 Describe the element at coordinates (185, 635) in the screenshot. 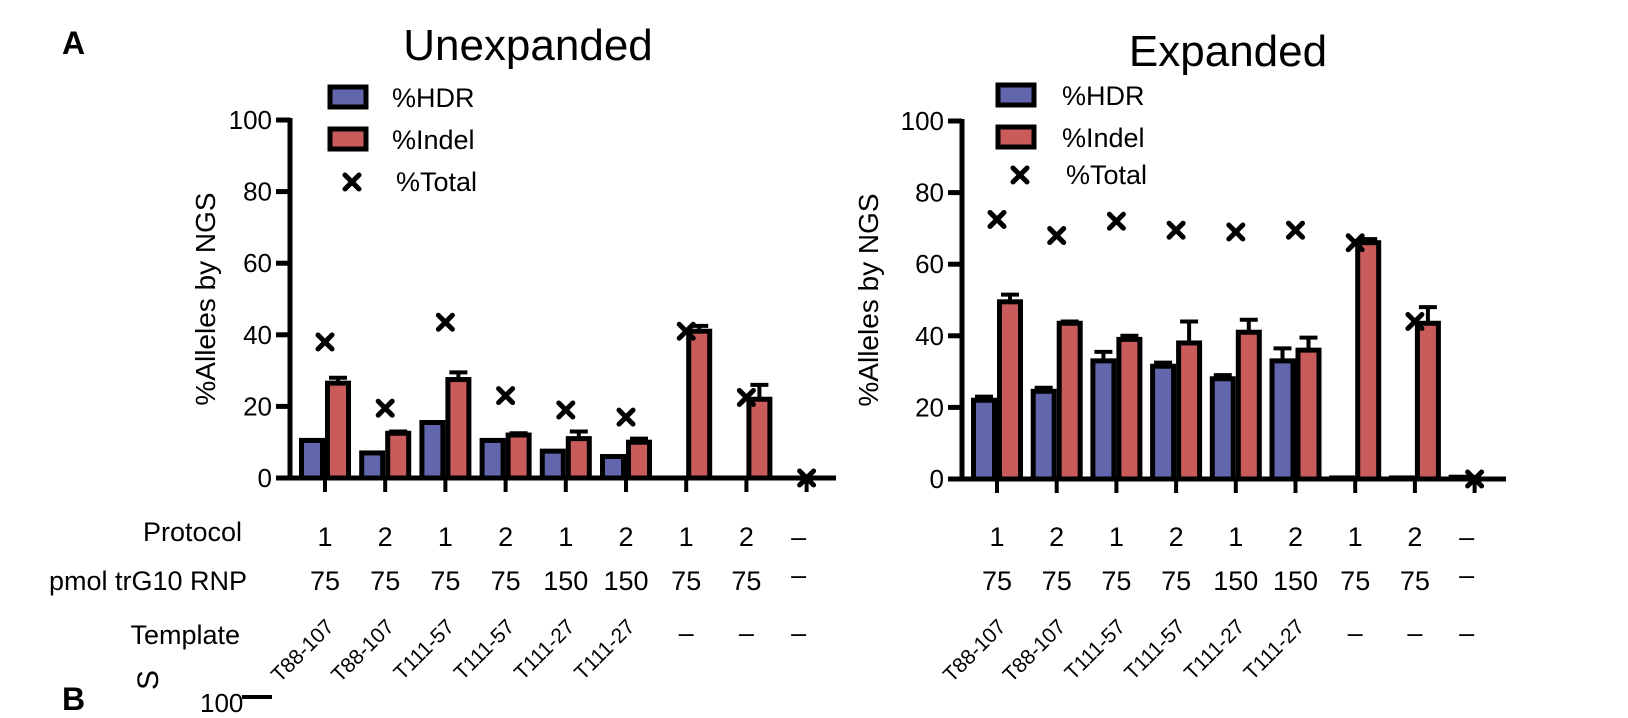

I see `row-label-template: Template` at that location.